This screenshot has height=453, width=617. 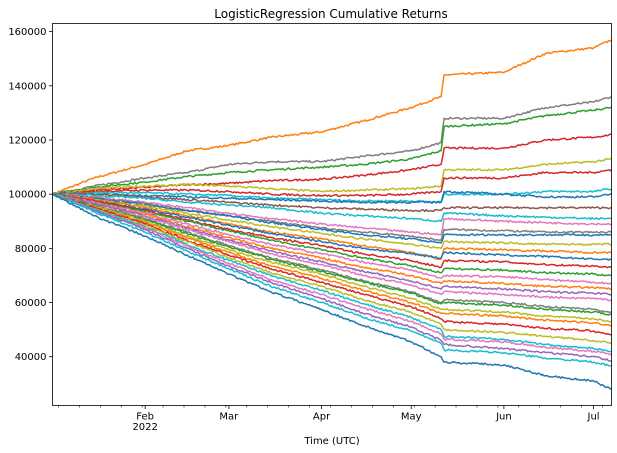 I want to click on x-tick-label: Jul, so click(x=593, y=417).